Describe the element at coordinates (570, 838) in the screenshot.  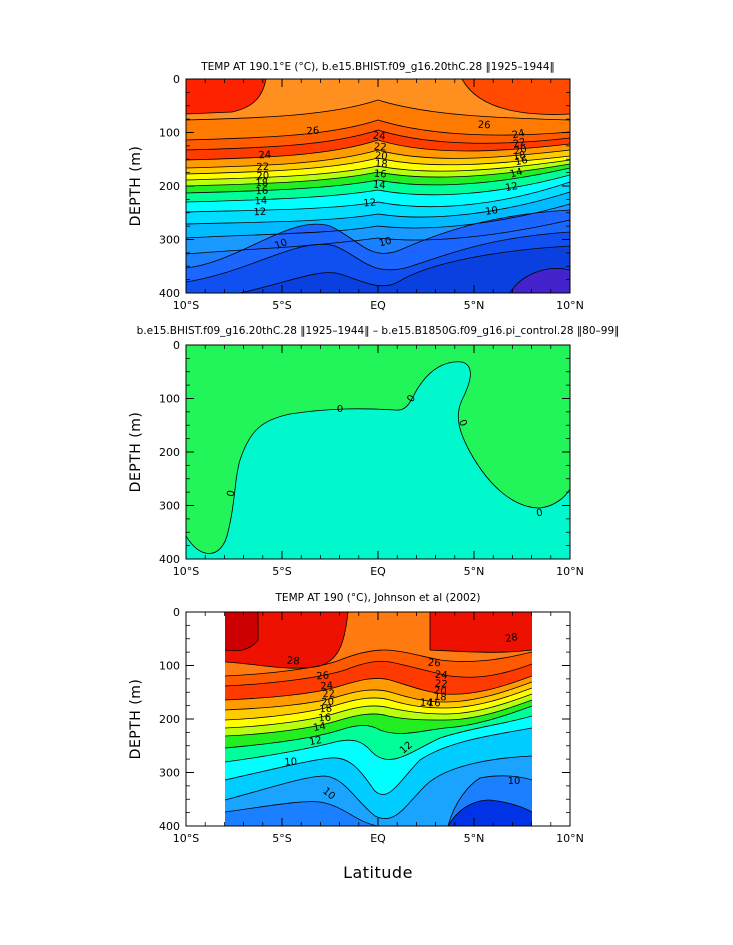
I see `x-tick-label: 10°N` at that location.